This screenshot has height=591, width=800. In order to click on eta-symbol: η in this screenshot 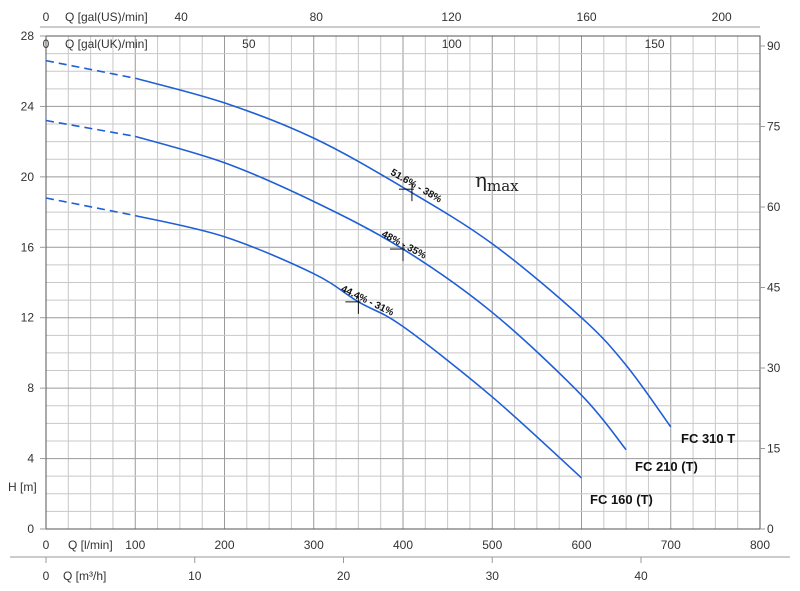, I will do `click(481, 180)`.